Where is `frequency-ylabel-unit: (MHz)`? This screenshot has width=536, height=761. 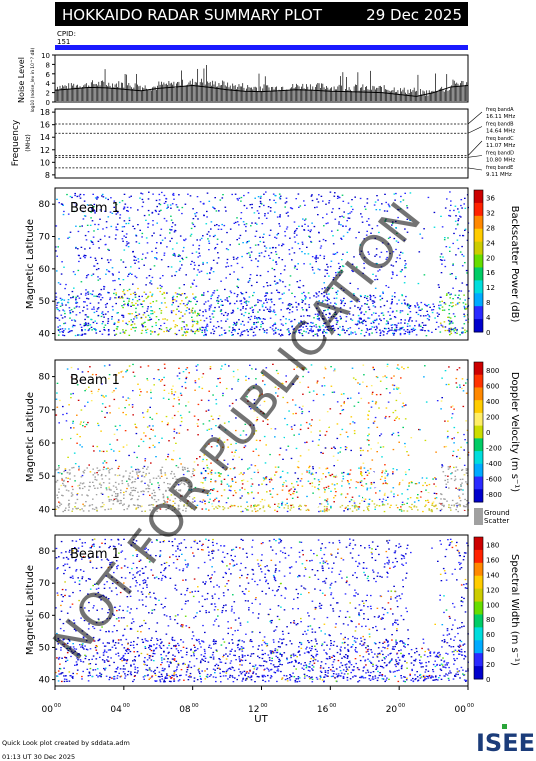
frequency-ylabel-unit: (MHz) is located at coordinates (28, 143).